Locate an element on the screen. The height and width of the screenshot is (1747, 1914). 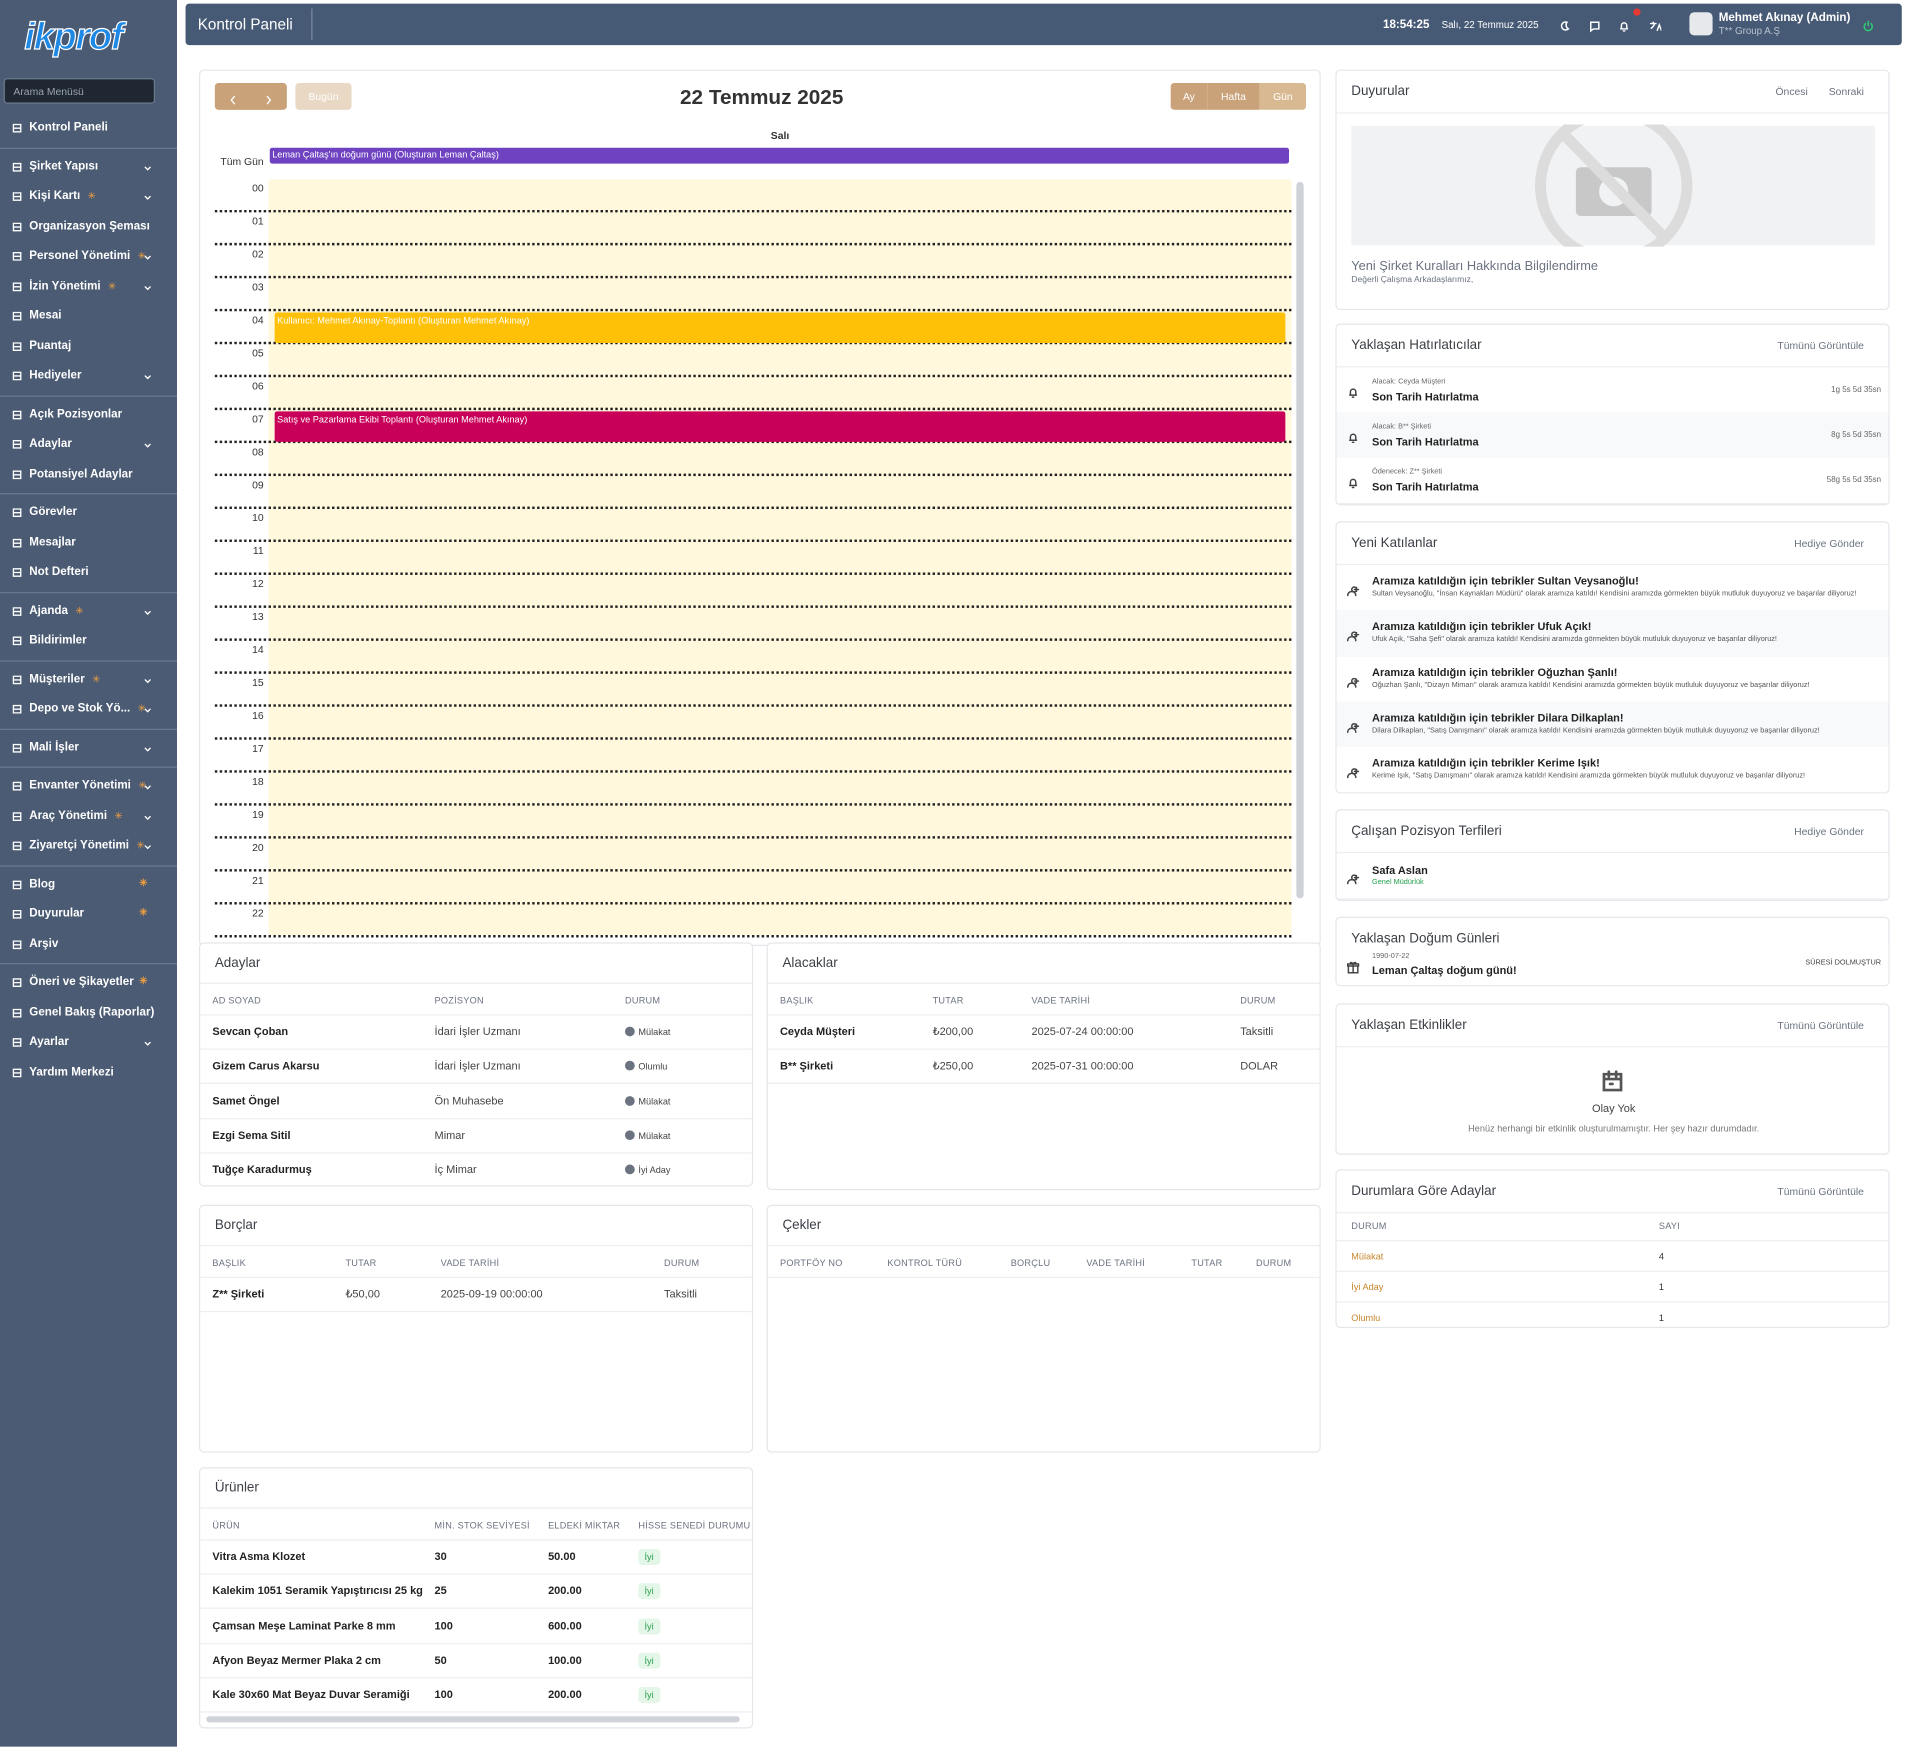
table-cell: Ezgi Sema Sitil is located at coordinates (251, 1135).